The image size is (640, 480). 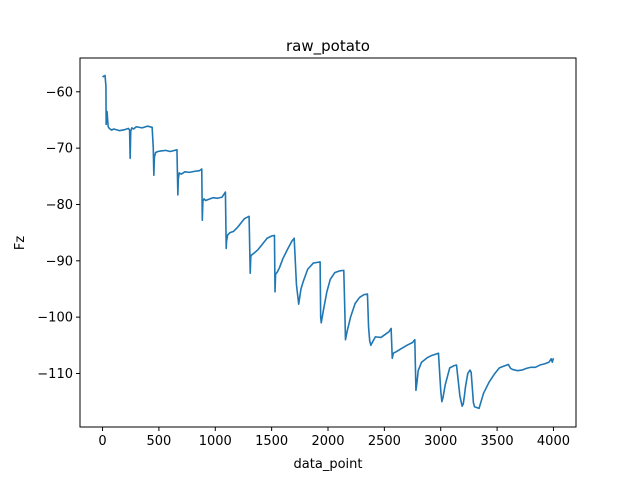 What do you see at coordinates (328, 464) in the screenshot?
I see `x-axis-label: data_point` at bounding box center [328, 464].